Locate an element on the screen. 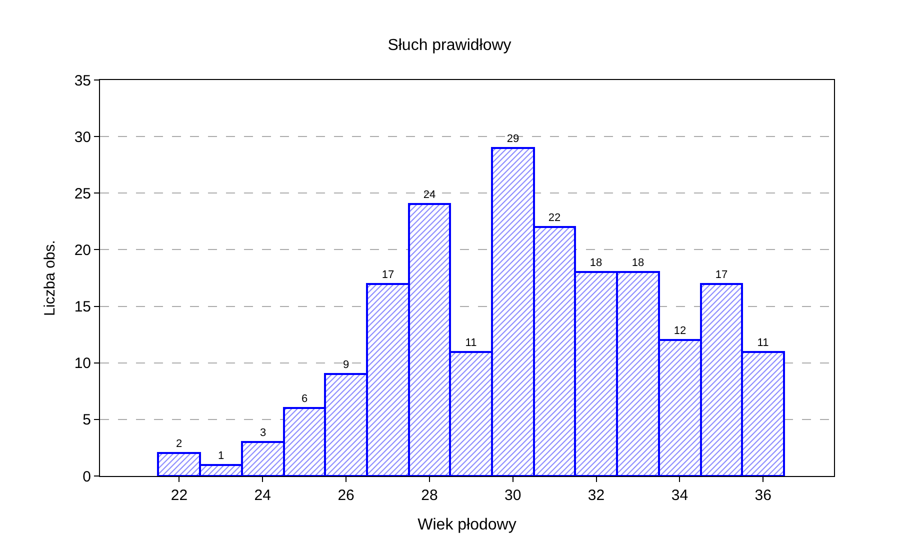  data-label: 2 is located at coordinates (179, 444).